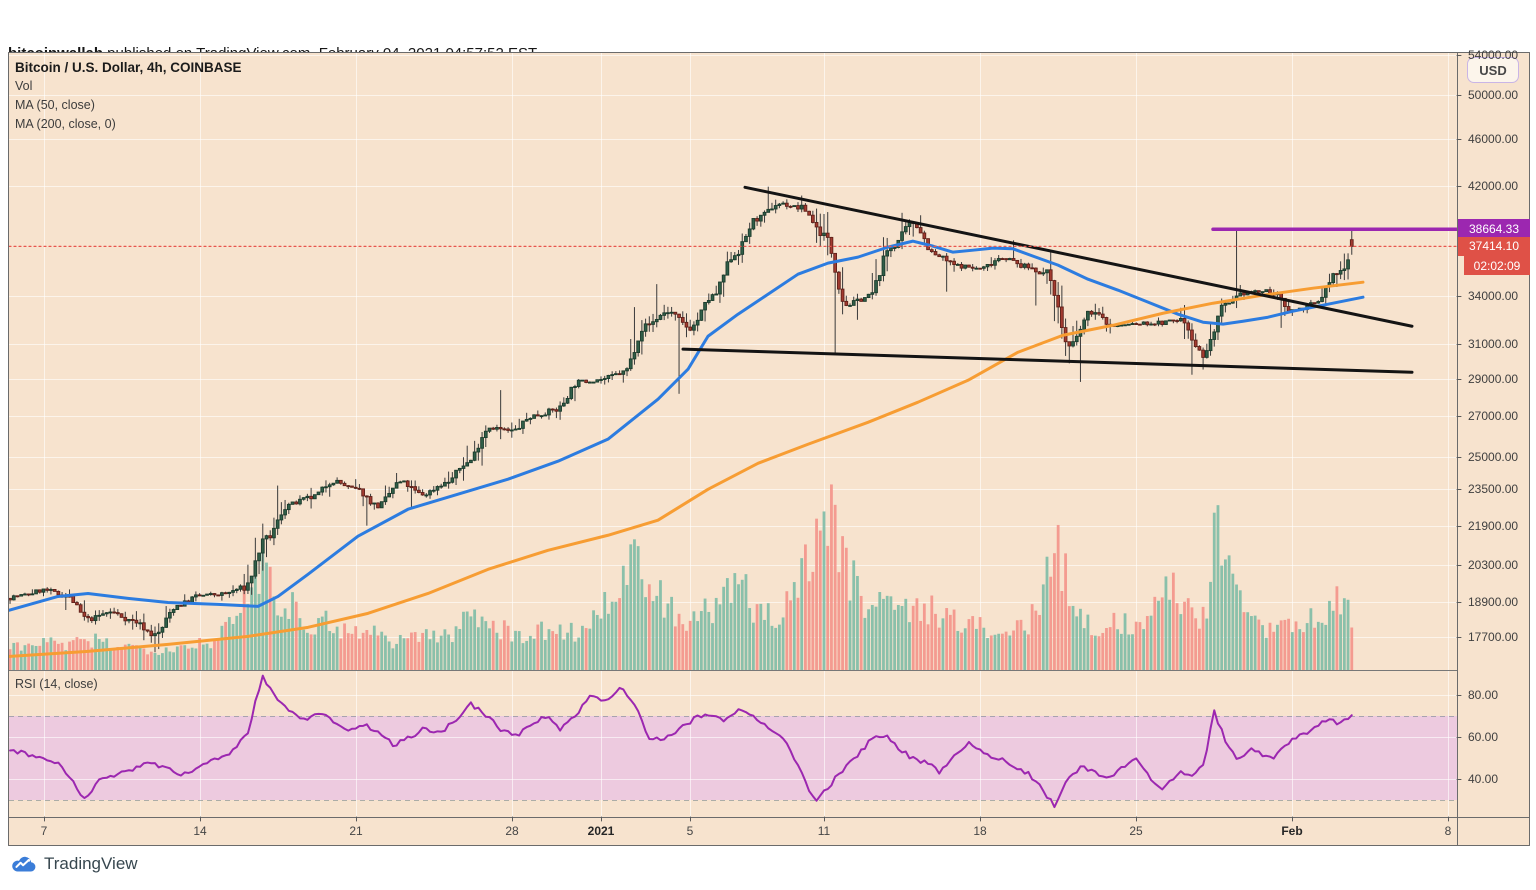 This screenshot has width=1536, height=890. I want to click on price-tick-label: 21900.00, so click(1493, 525).